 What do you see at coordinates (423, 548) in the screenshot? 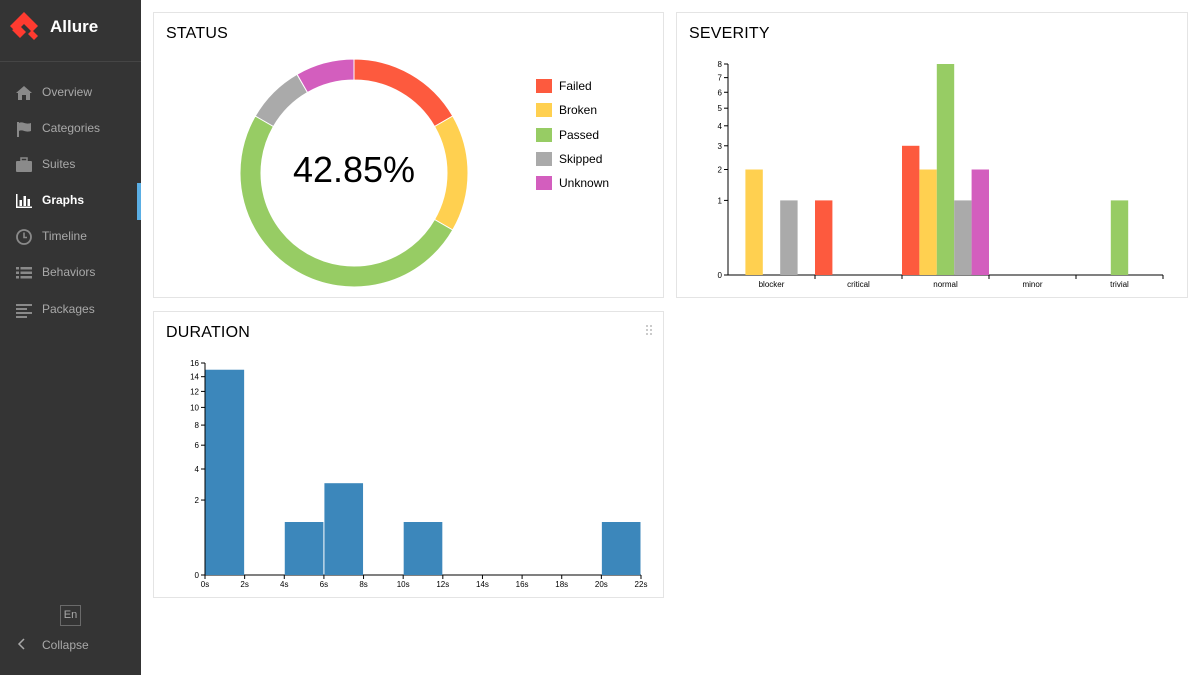
I see `histogram-bar-10s-12s` at bounding box center [423, 548].